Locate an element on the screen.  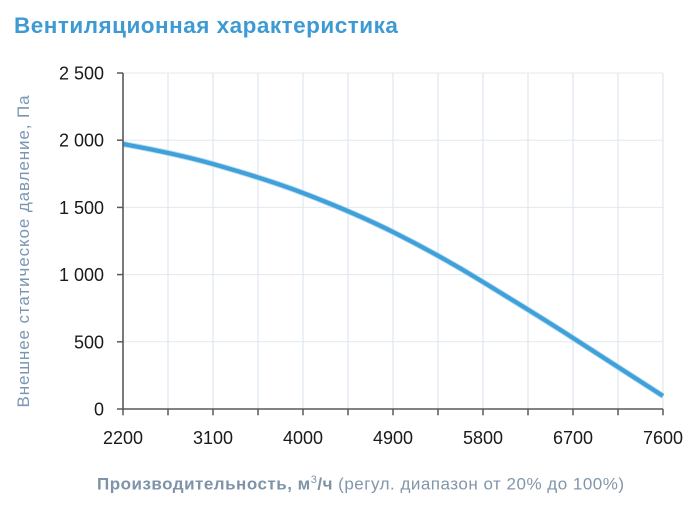
svg-text: 7600 is located at coordinates (663, 438).